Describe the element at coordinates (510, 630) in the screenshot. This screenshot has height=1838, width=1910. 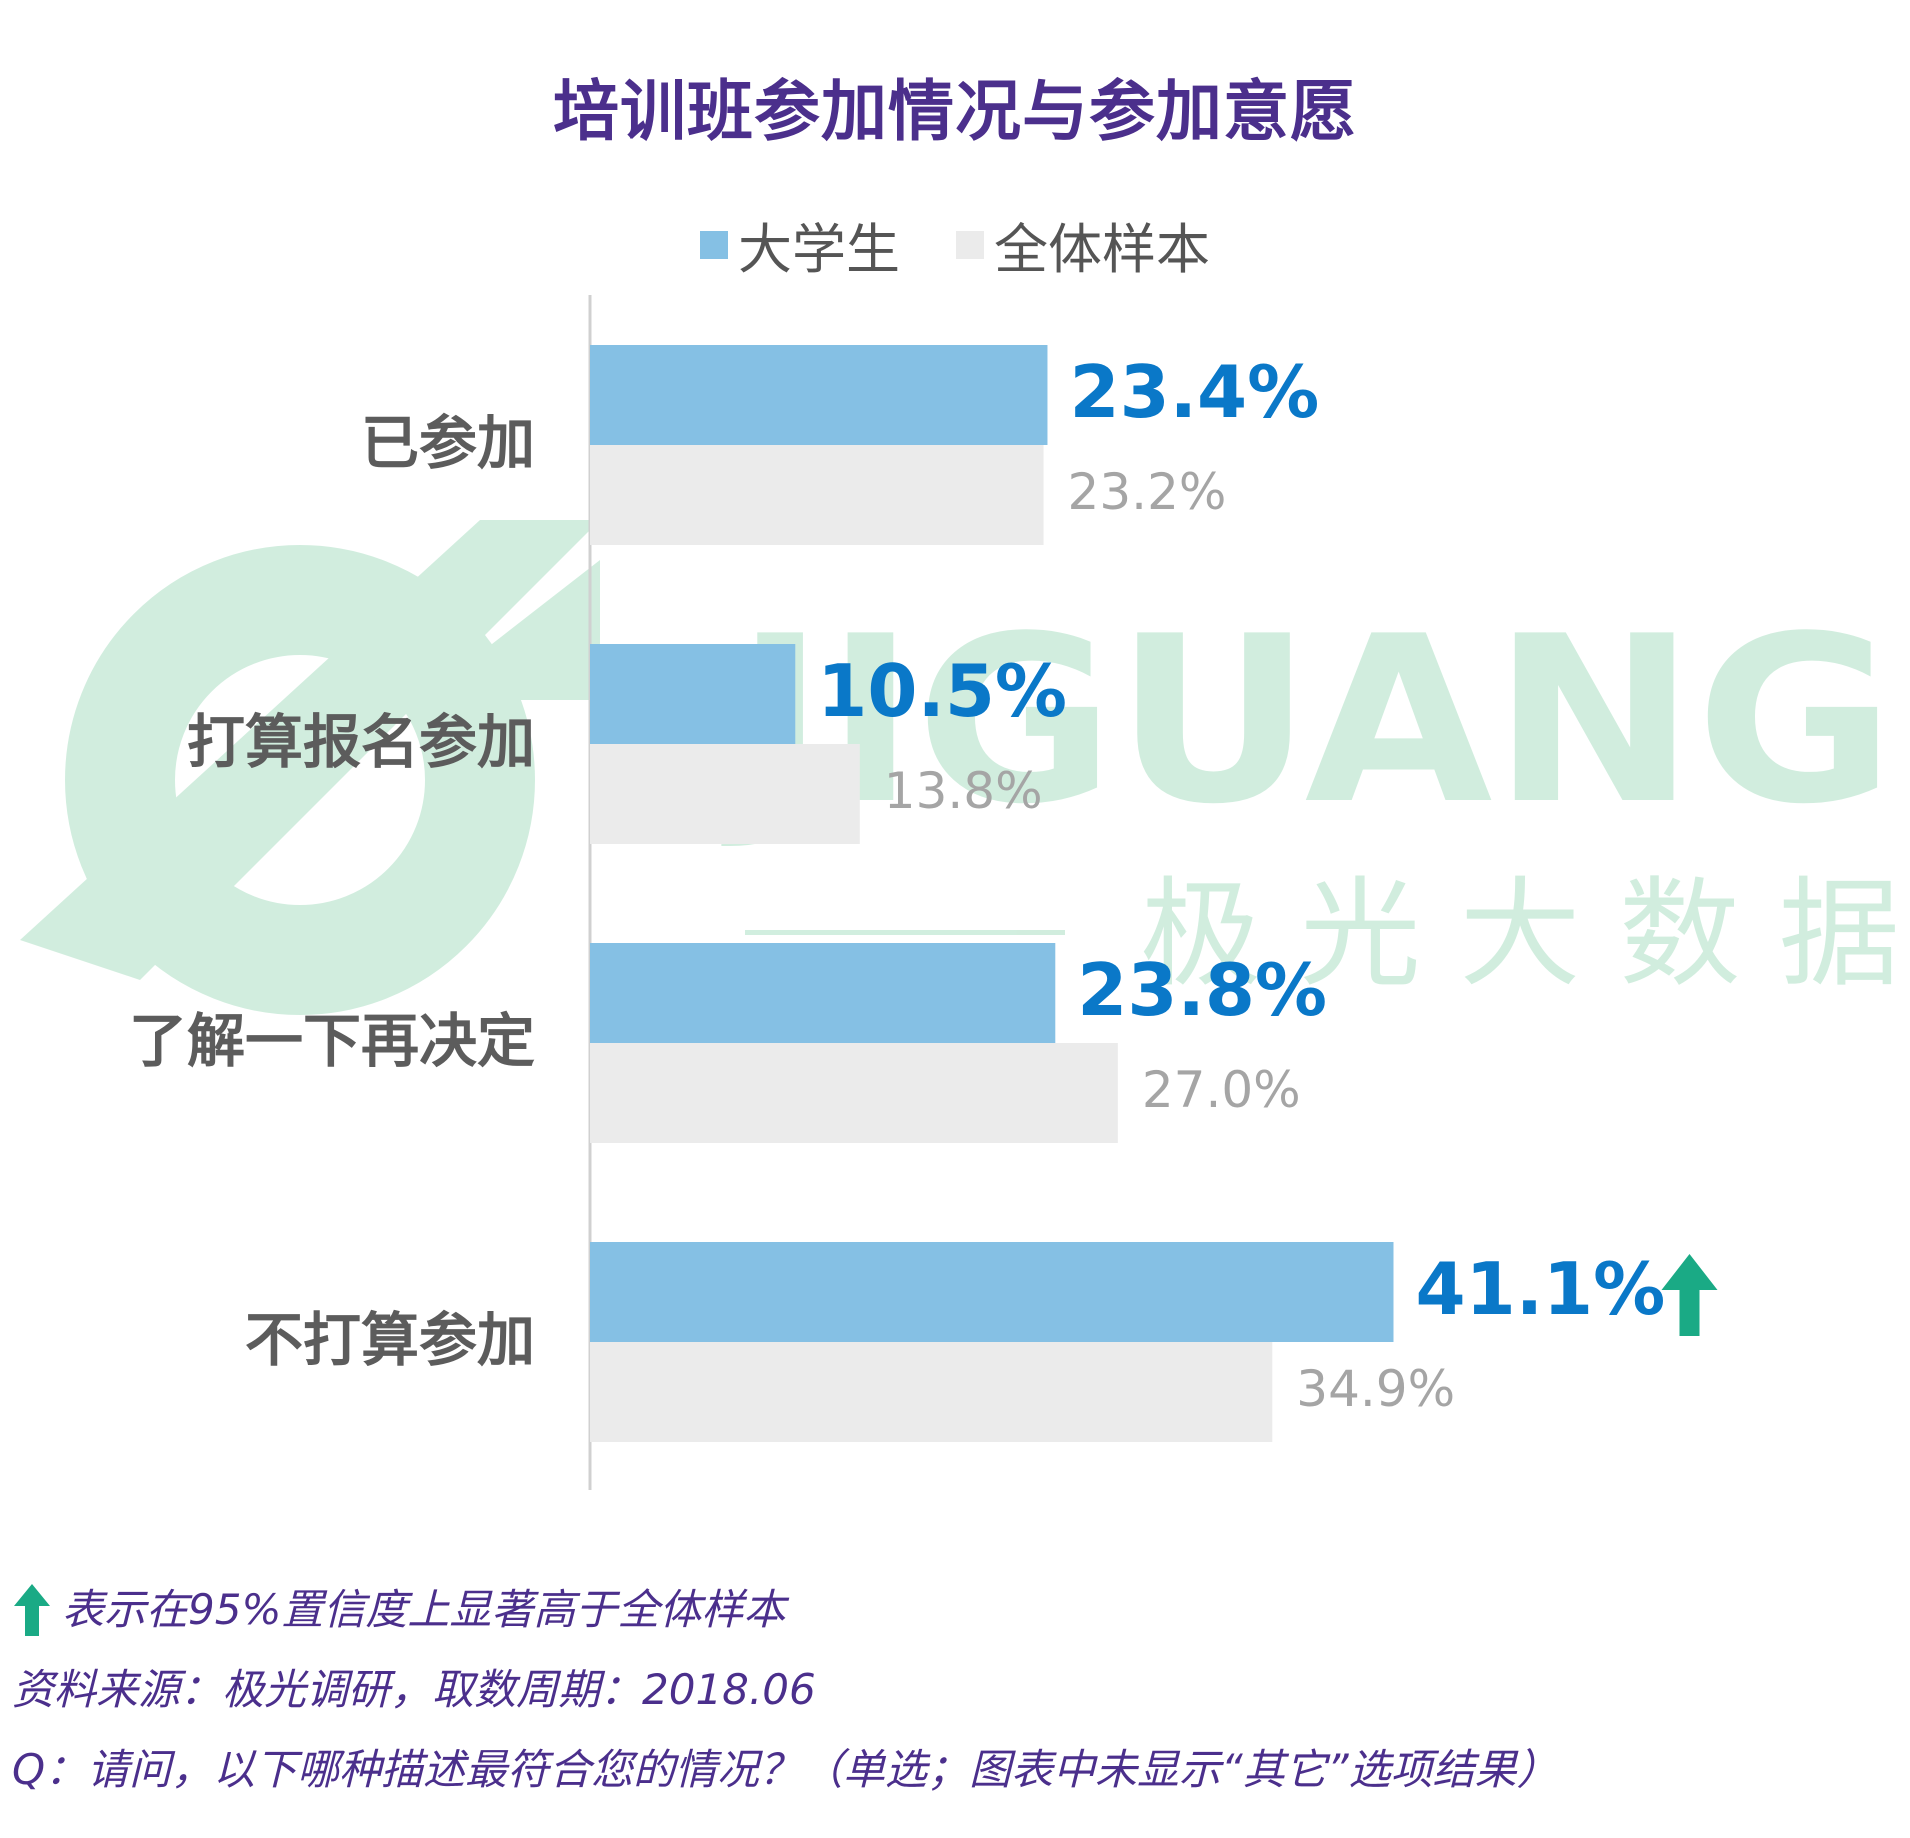
I see `watermark-logo-arrow` at that location.